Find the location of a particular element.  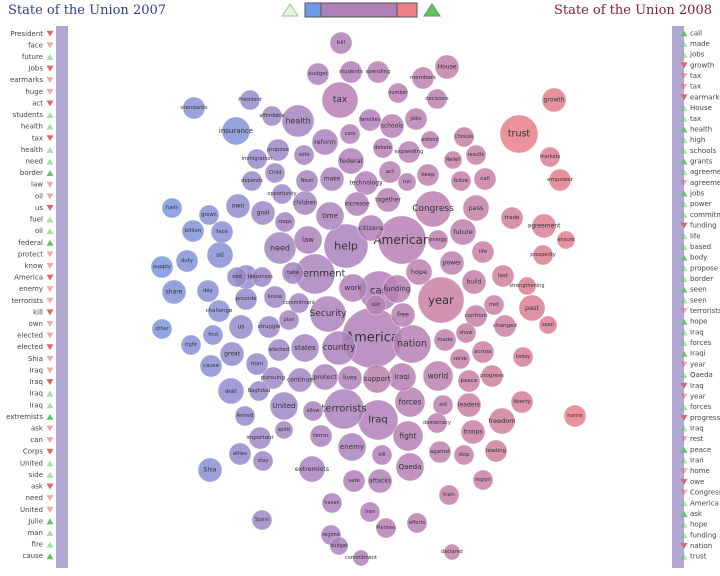

bubble-house: House is located at coordinates (447, 67).